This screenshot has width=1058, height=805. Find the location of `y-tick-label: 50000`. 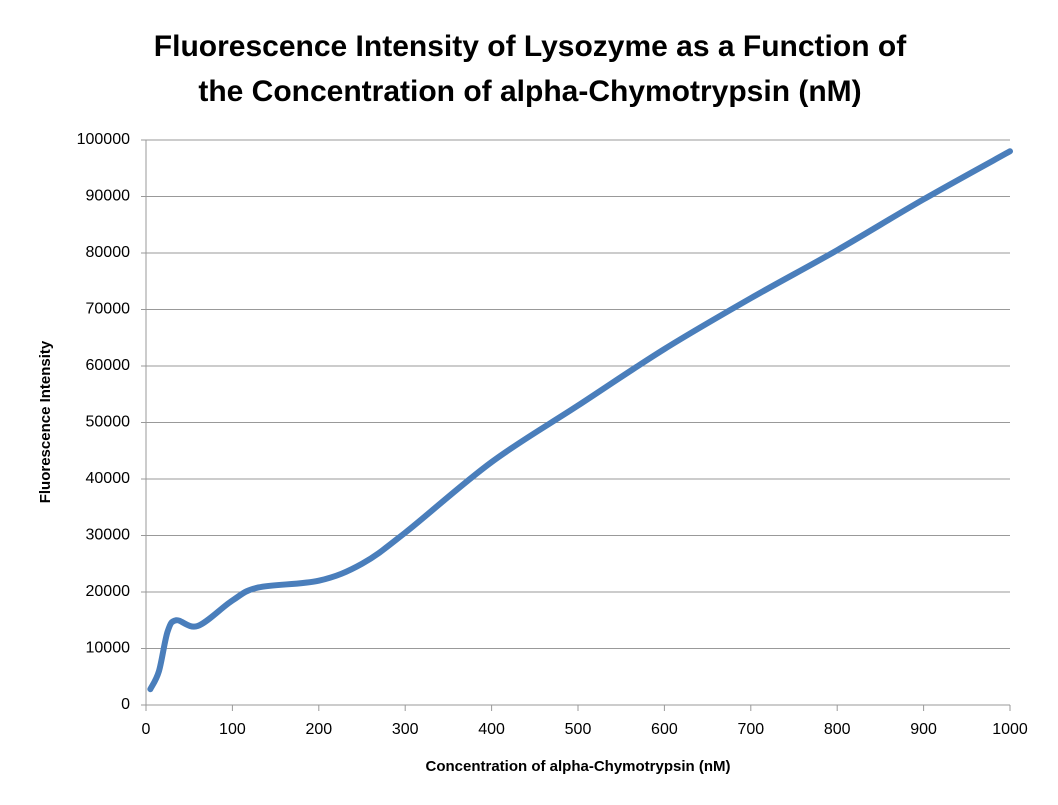

y-tick-label: 50000 is located at coordinates (108, 422).